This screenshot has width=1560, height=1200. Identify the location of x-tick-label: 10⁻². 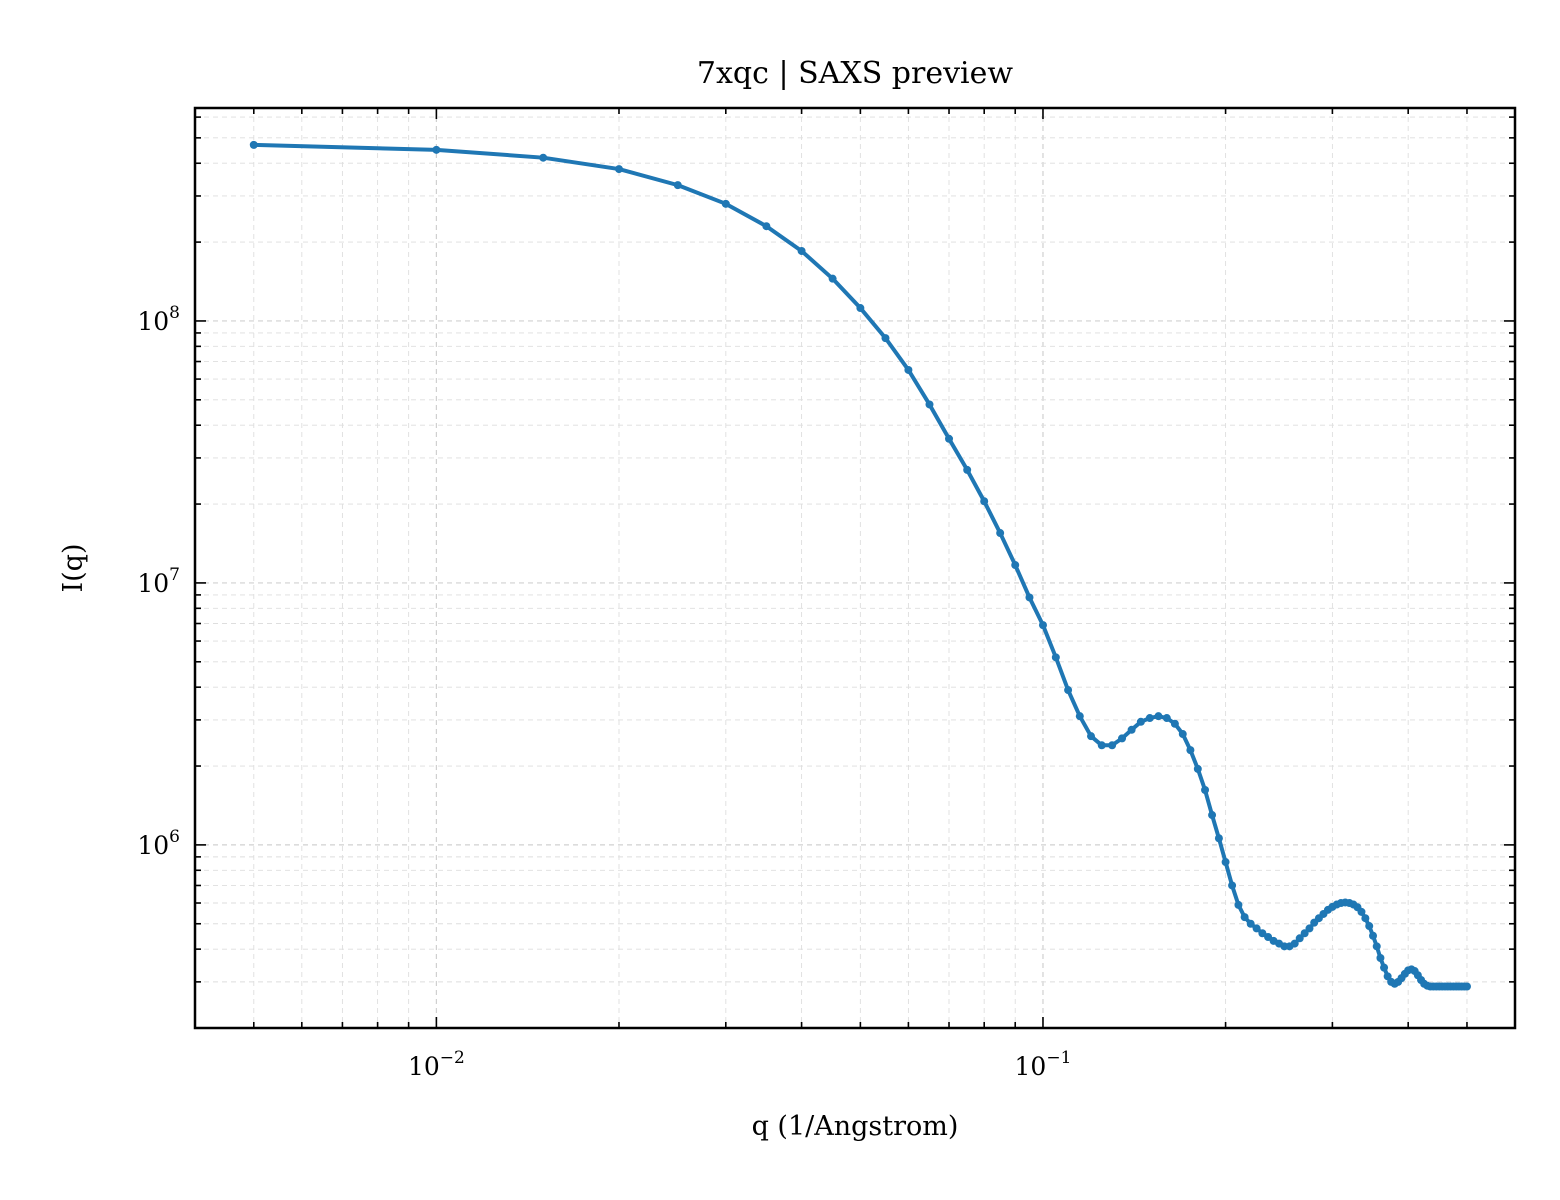
(436, 1064).